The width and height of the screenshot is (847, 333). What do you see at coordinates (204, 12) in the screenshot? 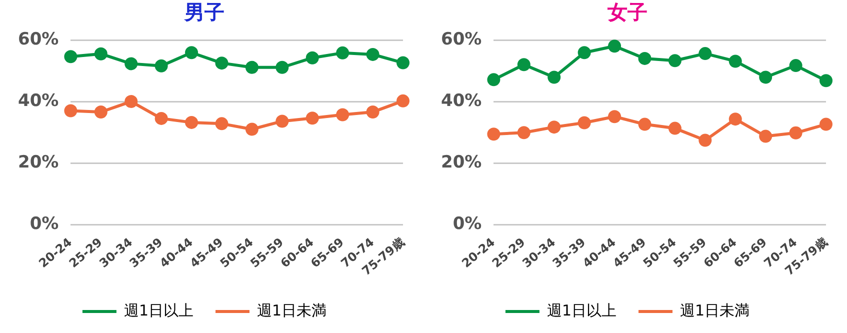
I see `chart-title: 男子` at bounding box center [204, 12].